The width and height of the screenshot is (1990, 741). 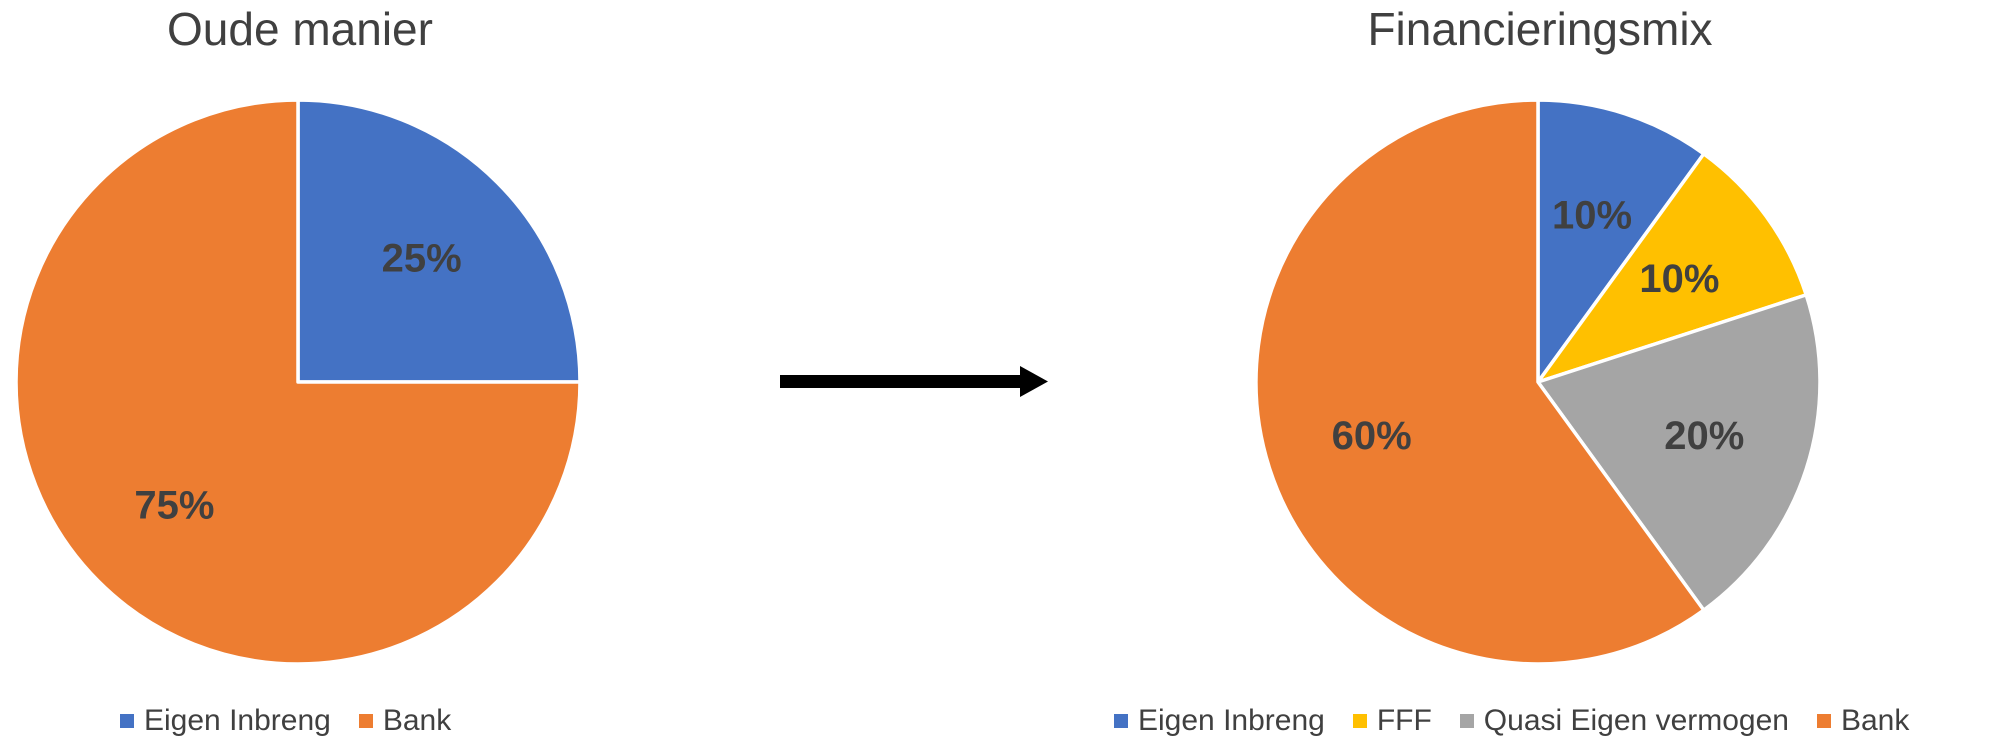 I want to click on chart-title-left: Oude manier, so click(x=300, y=29).